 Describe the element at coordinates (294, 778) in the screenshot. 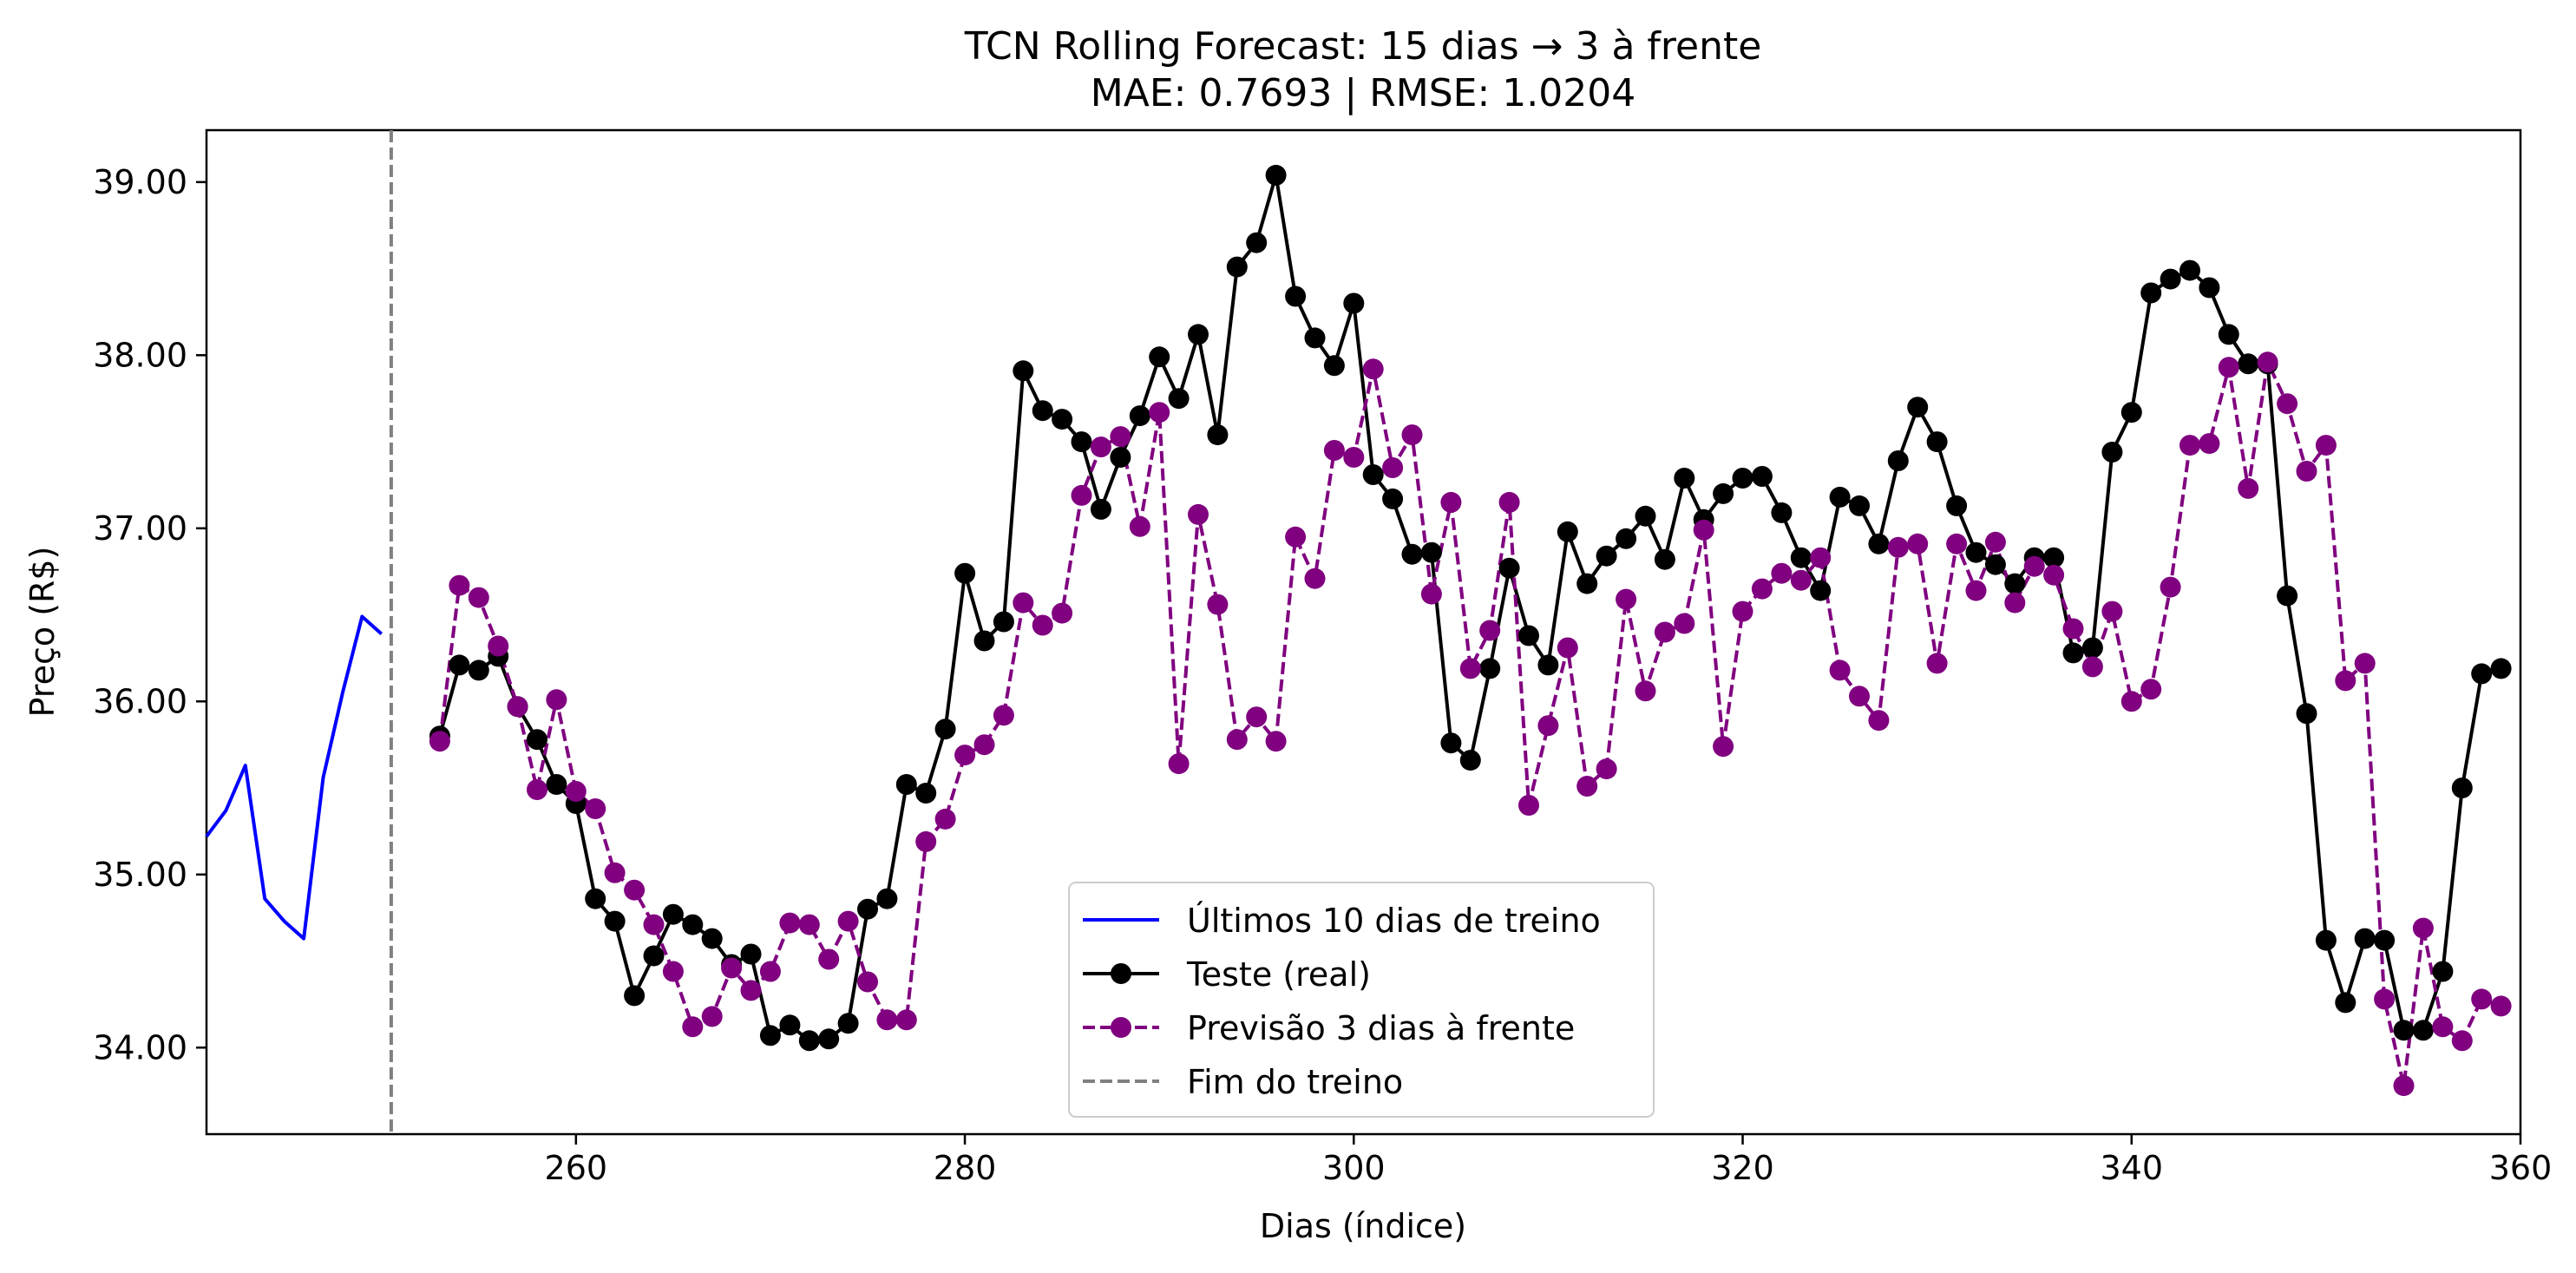

I see `series-line-train` at that location.